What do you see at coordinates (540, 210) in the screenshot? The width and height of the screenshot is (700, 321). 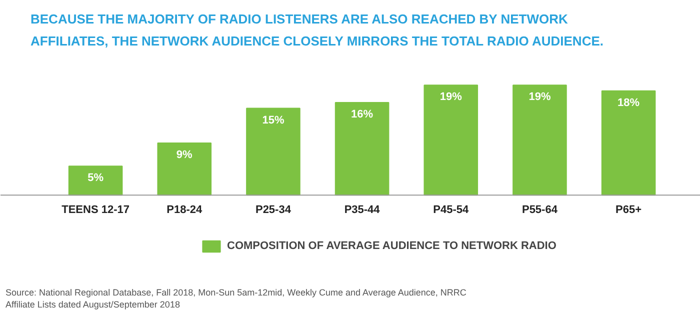 I see `x-tick-label: P55-64` at bounding box center [540, 210].